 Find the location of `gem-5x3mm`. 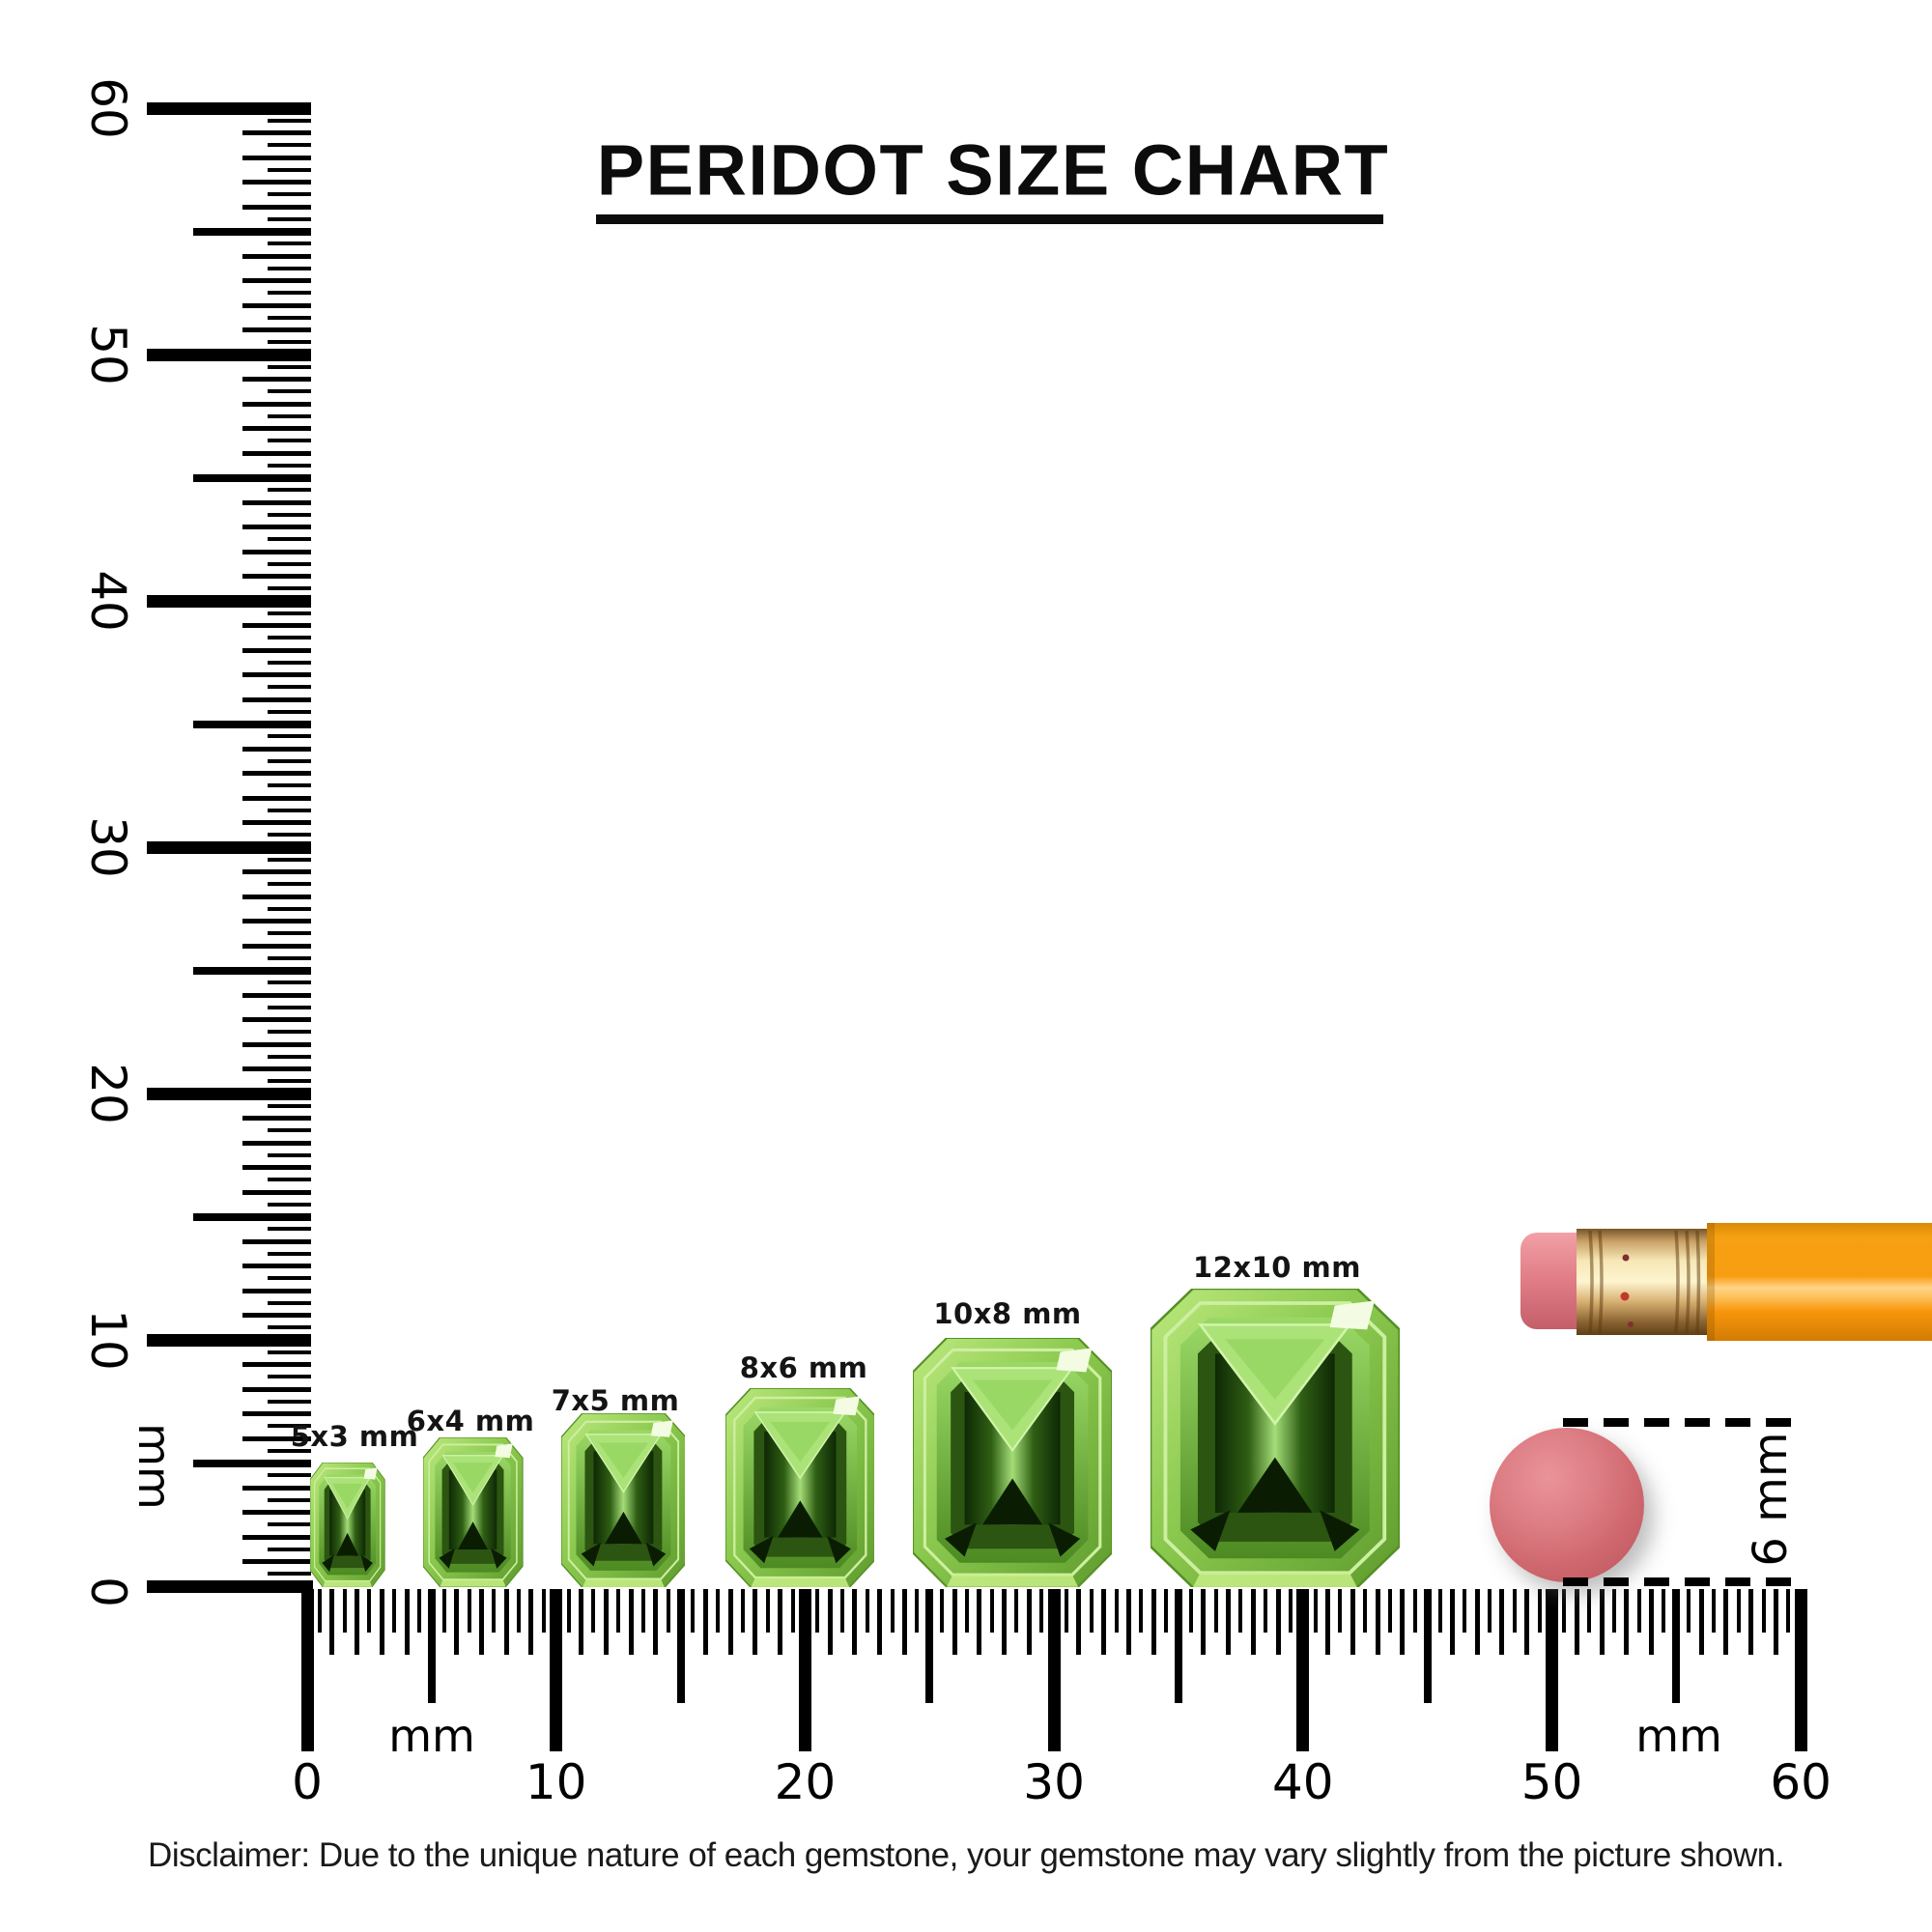

gem-5x3mm is located at coordinates (347, 1525).